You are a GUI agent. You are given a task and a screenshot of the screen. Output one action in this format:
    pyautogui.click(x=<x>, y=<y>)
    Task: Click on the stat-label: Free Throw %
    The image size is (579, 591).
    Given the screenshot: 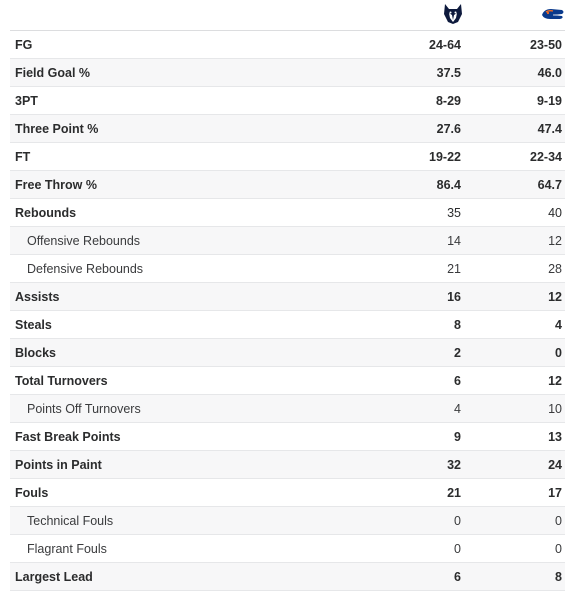 What is the action you would take?
    pyautogui.click(x=56, y=185)
    